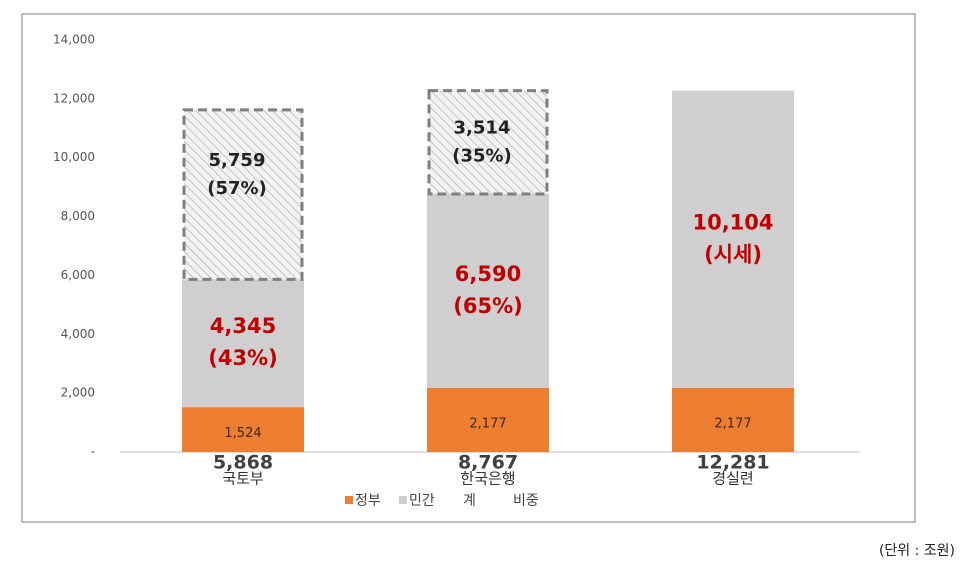 The height and width of the screenshot is (575, 967). Describe the element at coordinates (243, 463) in the screenshot. I see `total-label: 5,868` at that location.